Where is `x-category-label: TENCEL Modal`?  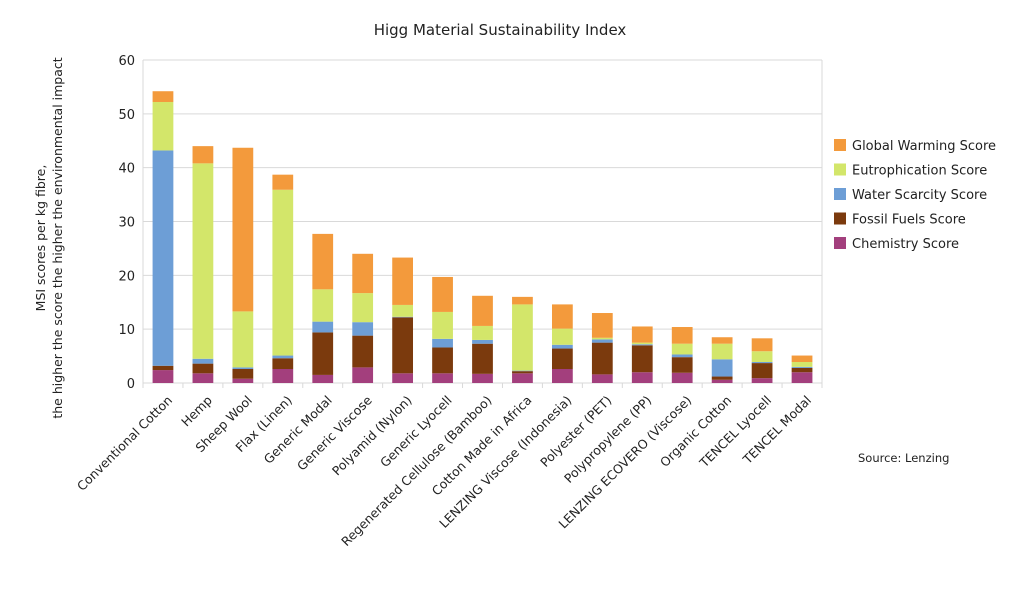
x-category-label: TENCEL Modal is located at coordinates (776, 430).